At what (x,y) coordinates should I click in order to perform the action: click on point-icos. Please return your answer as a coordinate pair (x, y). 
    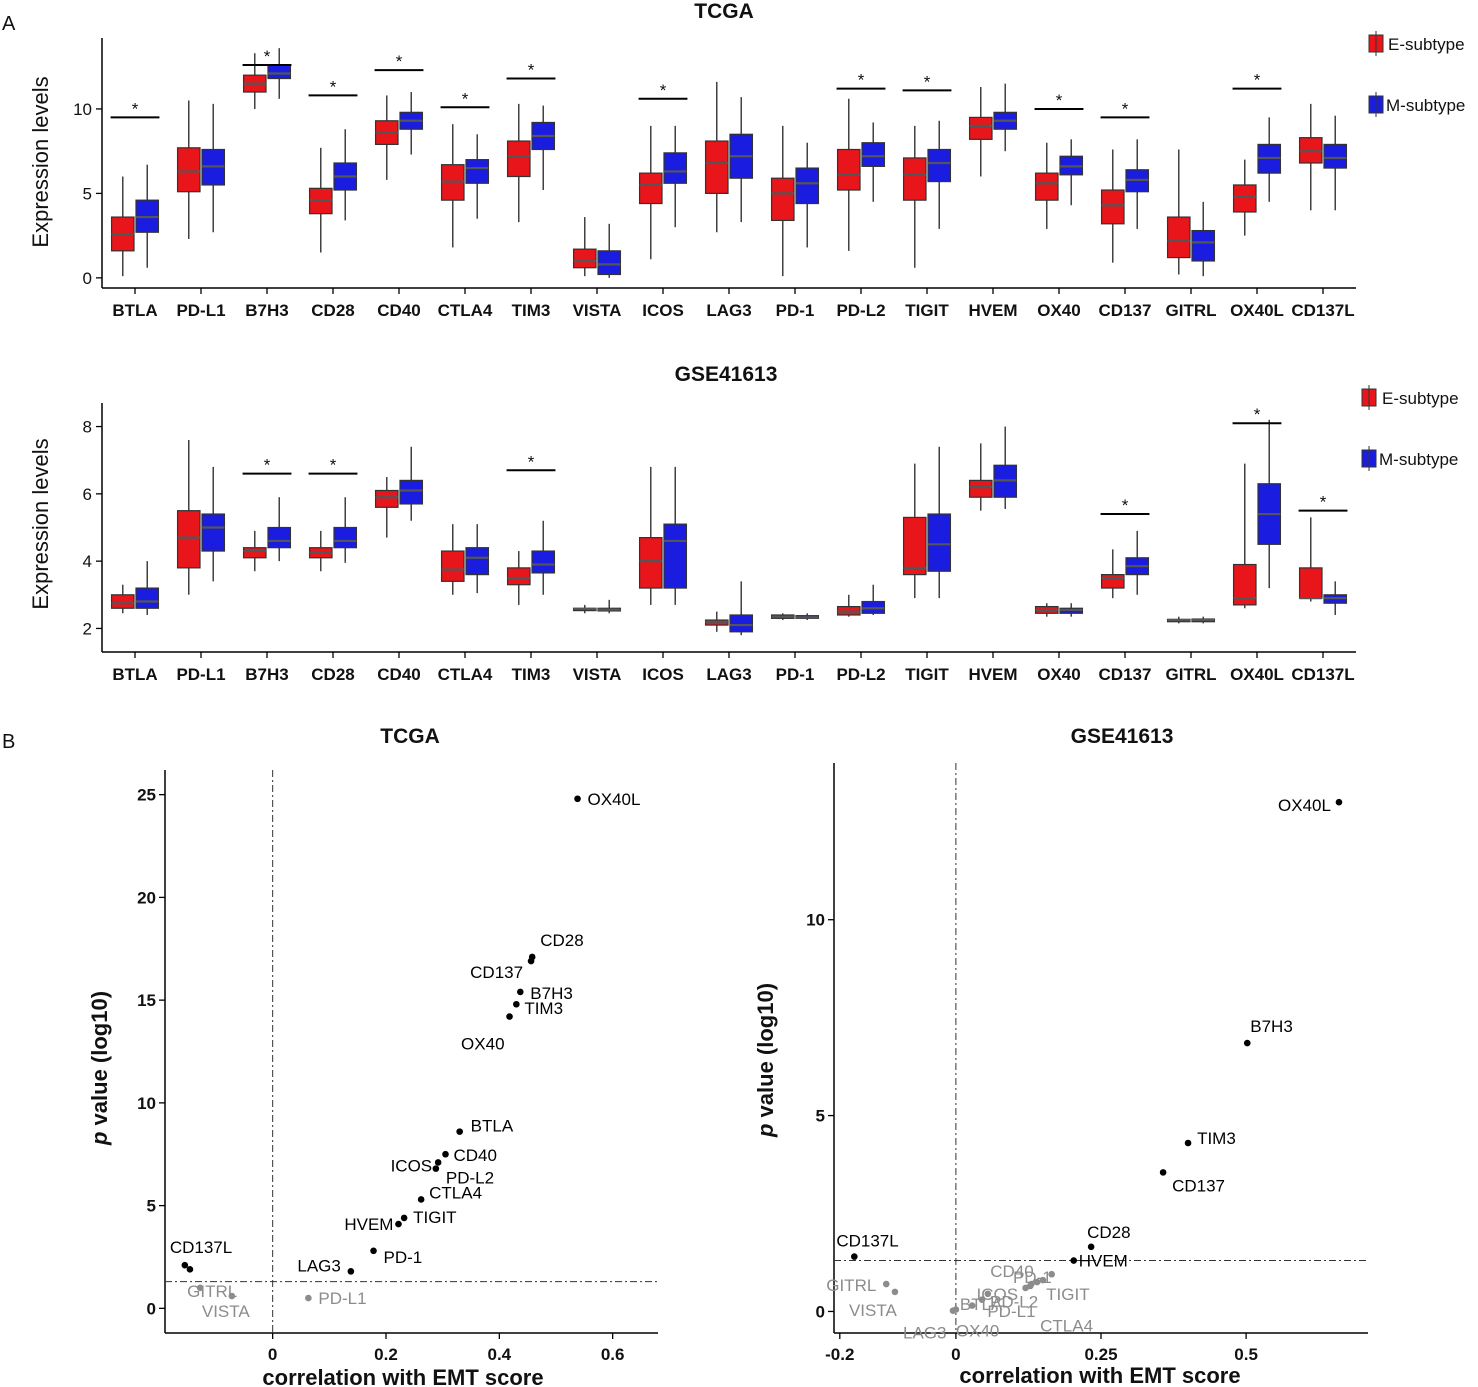
    Looking at the image, I should click on (1025, 1288).